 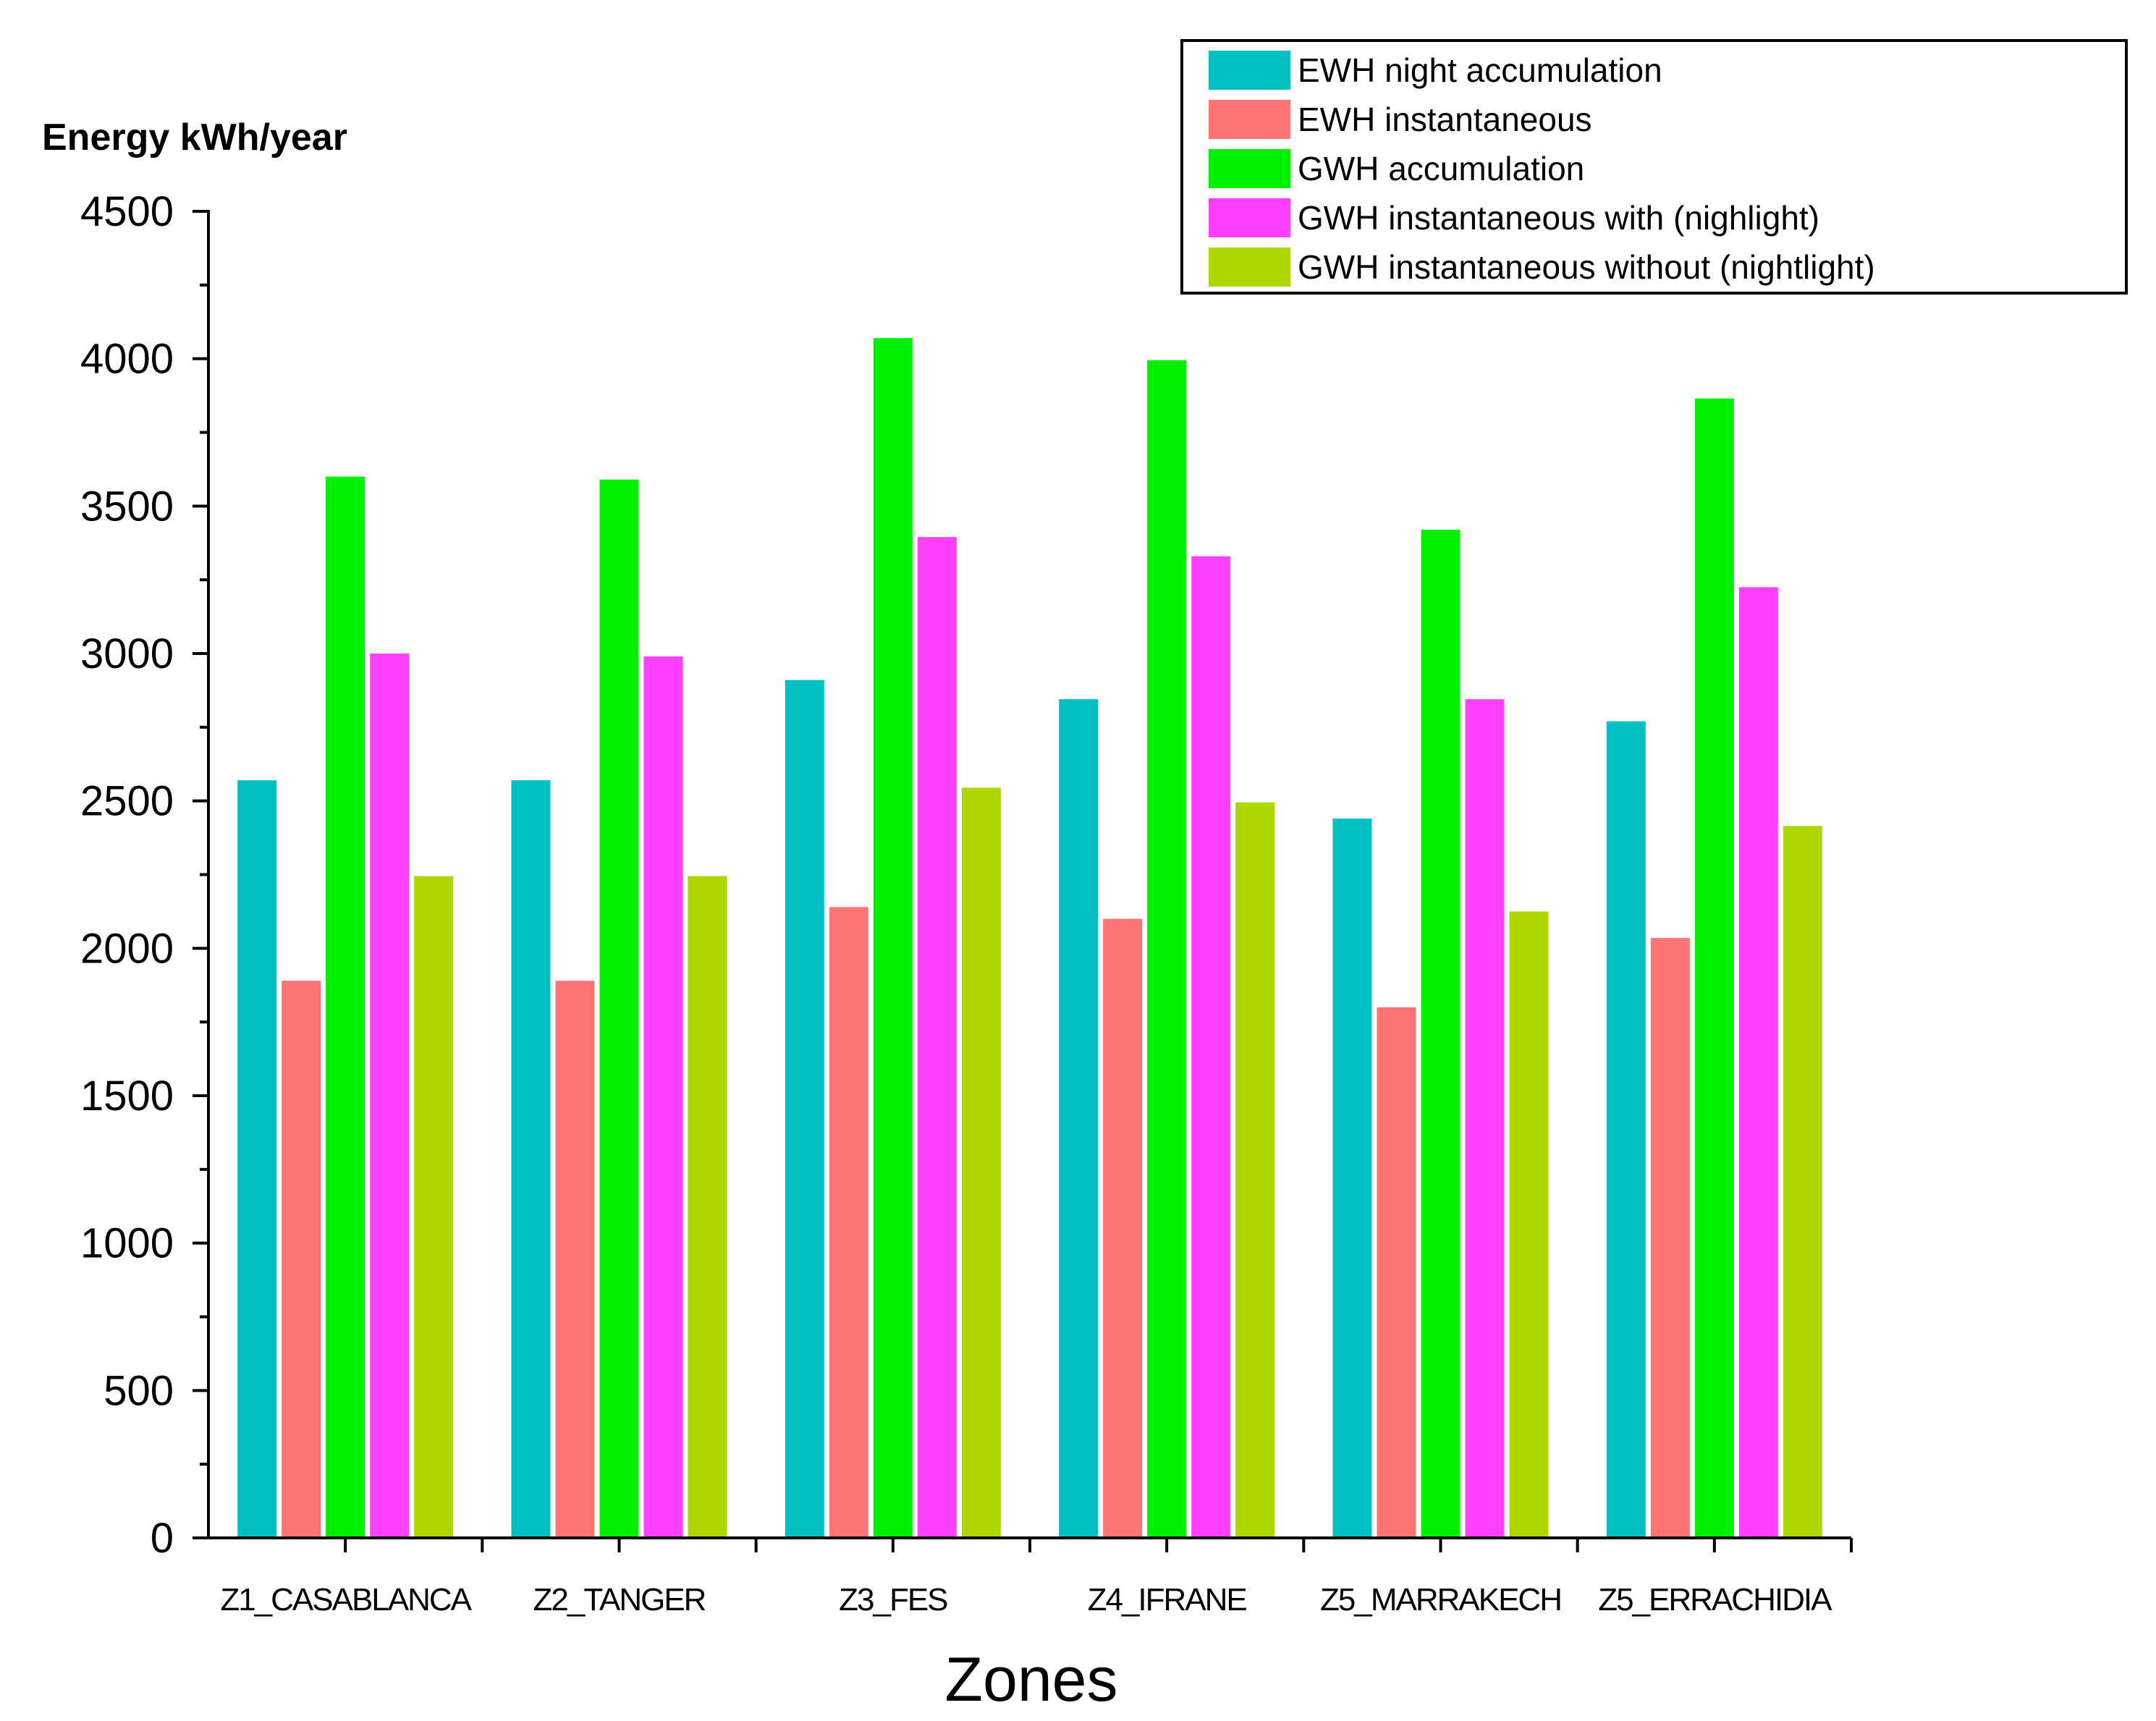 What do you see at coordinates (127, 801) in the screenshot?
I see `y-tick-label: 2500` at bounding box center [127, 801].